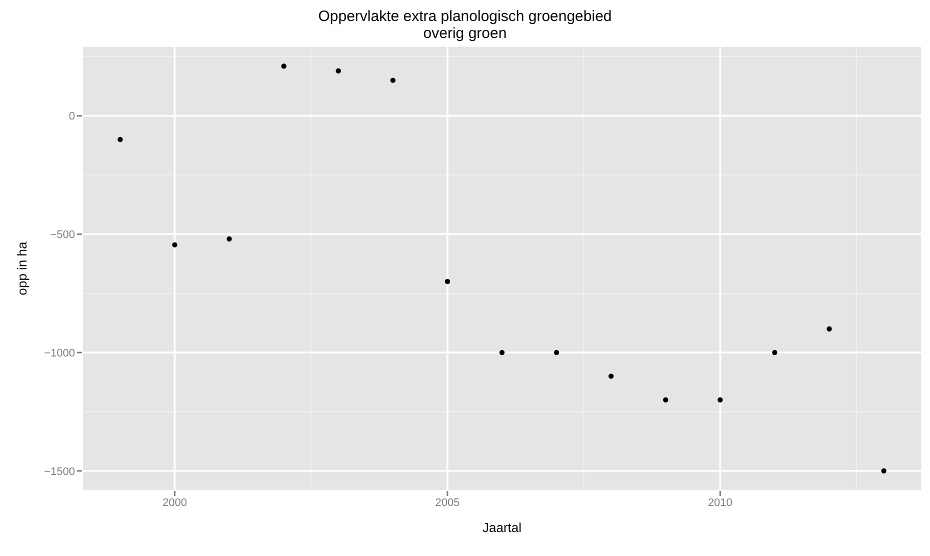  I want to click on chart-subtitle: overig groen, so click(465, 33).